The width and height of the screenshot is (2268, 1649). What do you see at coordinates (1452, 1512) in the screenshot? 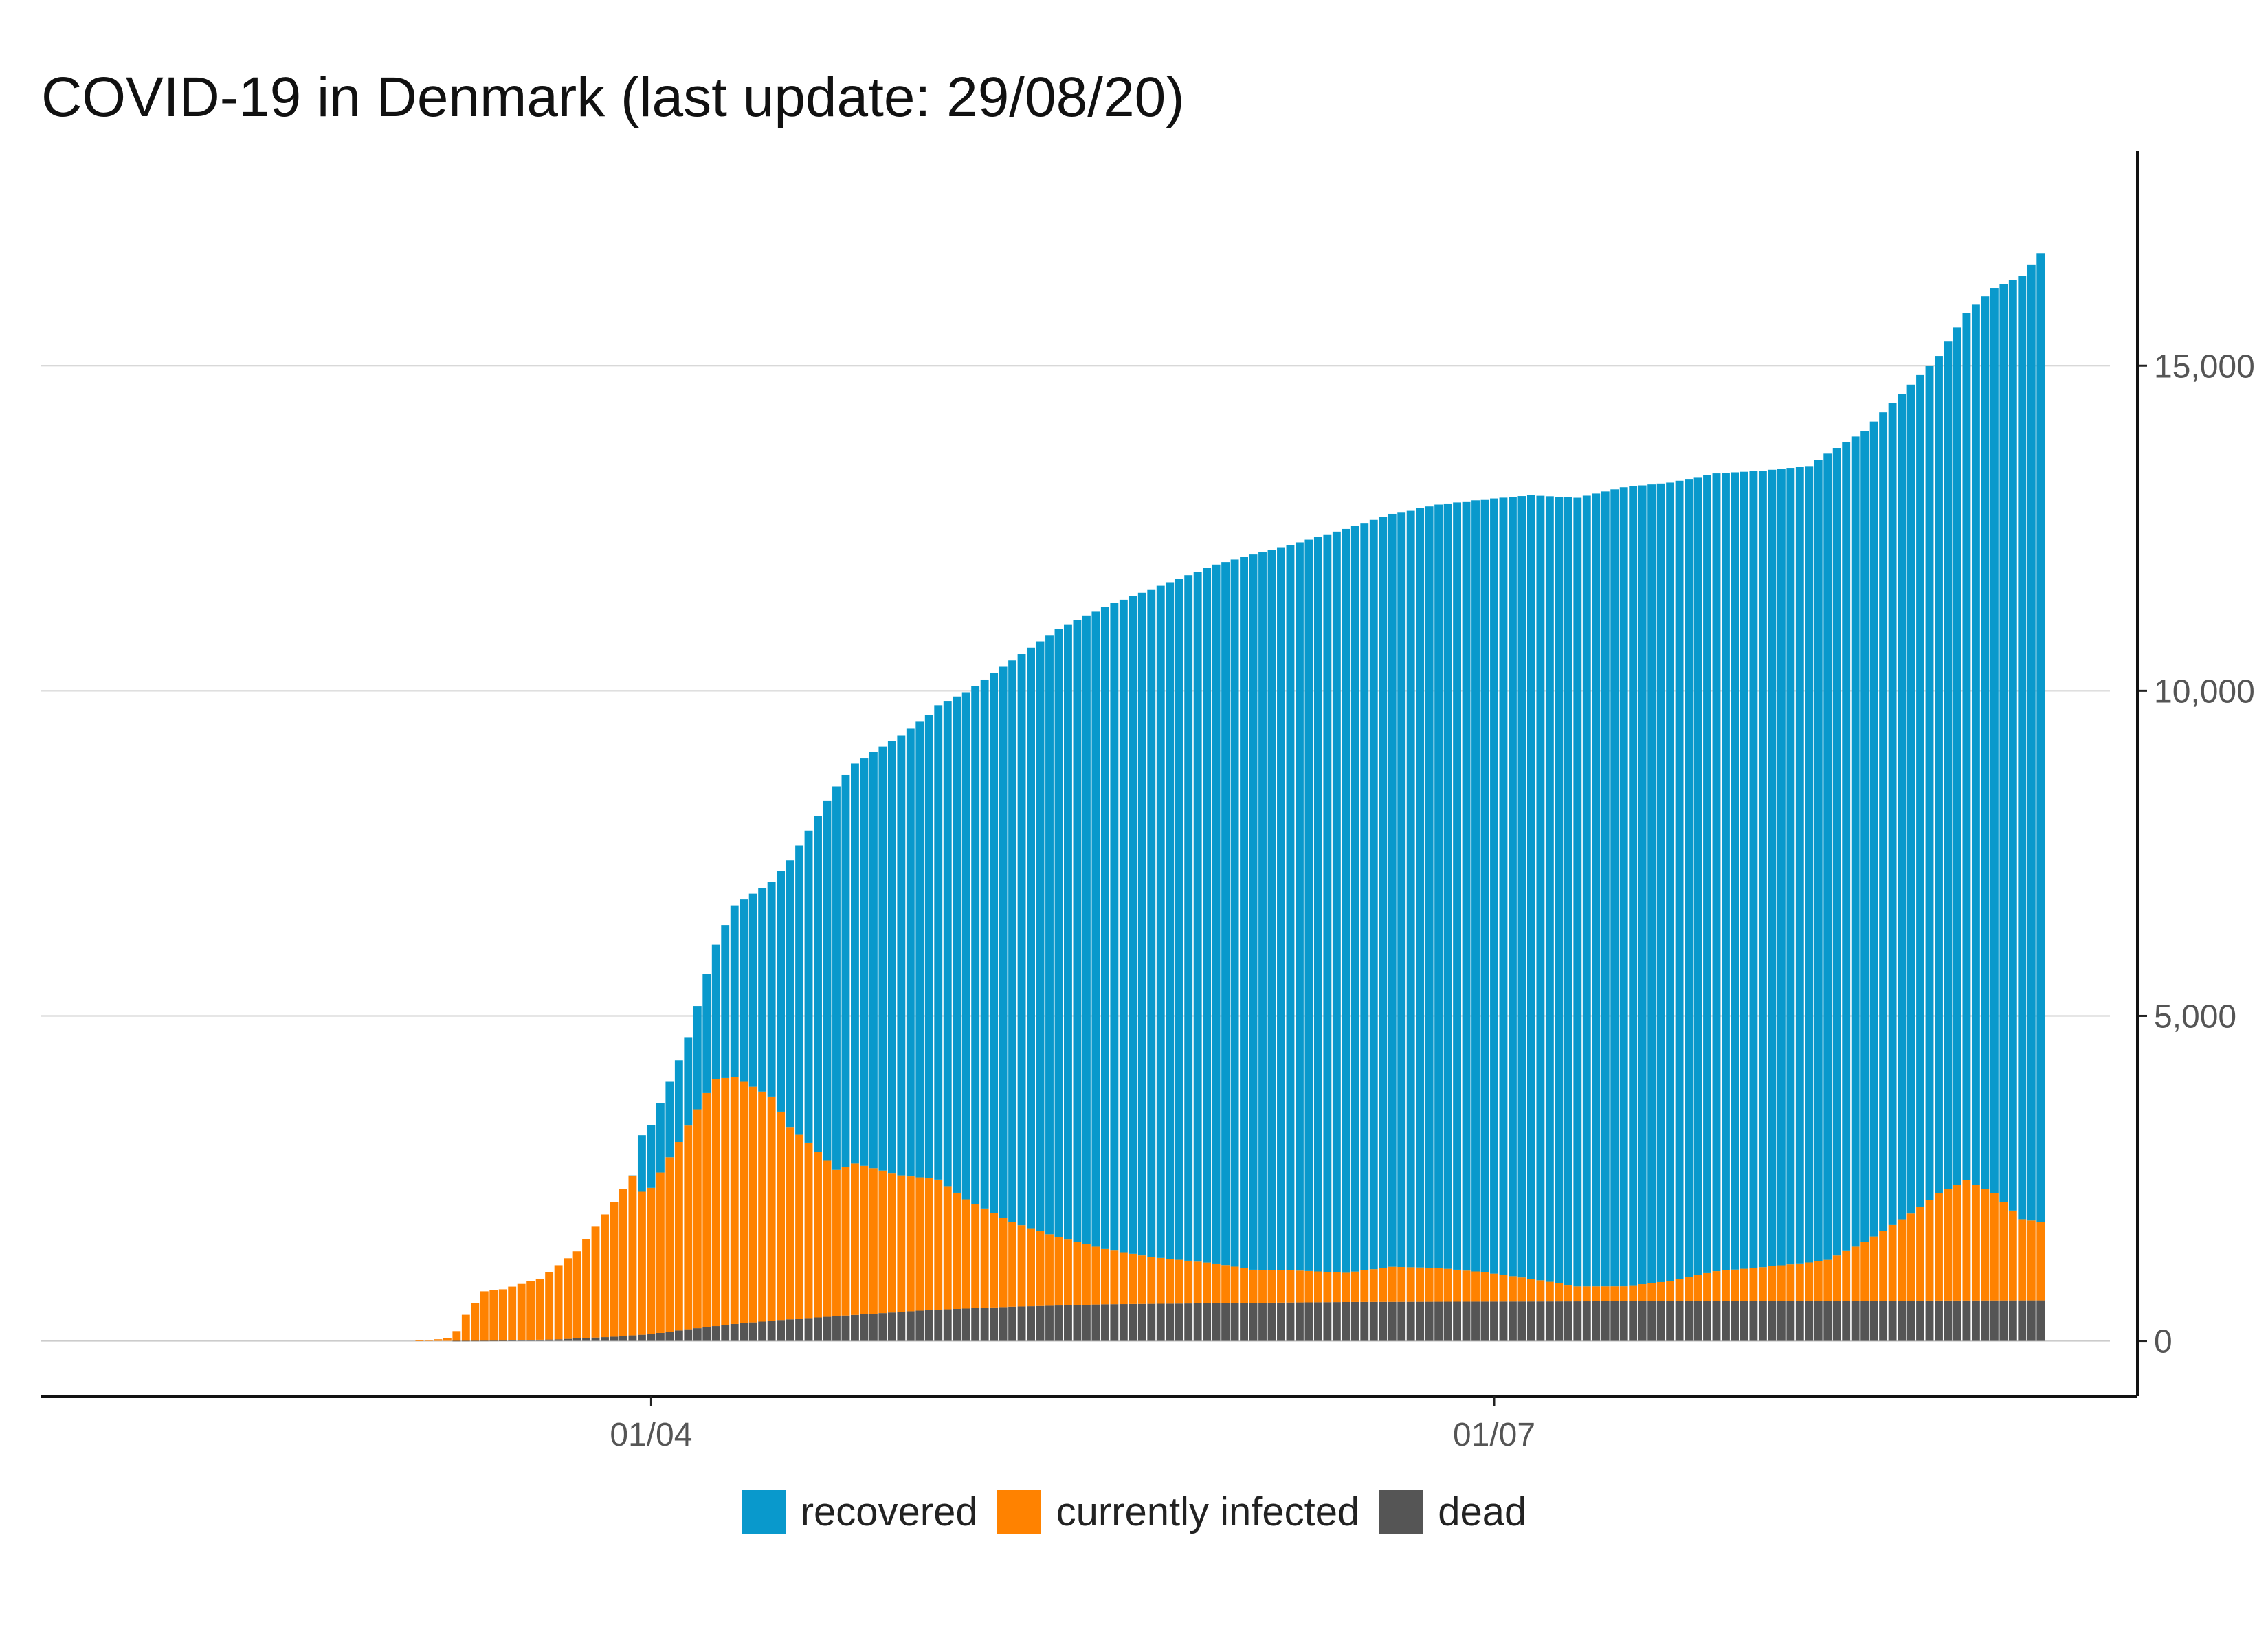
I see `legend-item: dead` at bounding box center [1452, 1512].